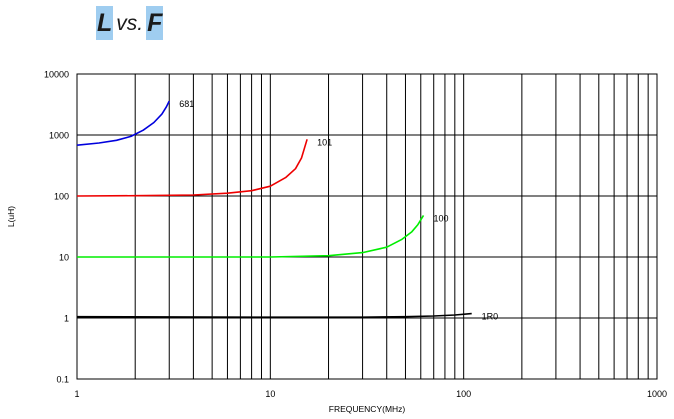 The height and width of the screenshot is (419, 674). What do you see at coordinates (66, 319) in the screenshot?
I see `y-tick-label: 1` at bounding box center [66, 319].